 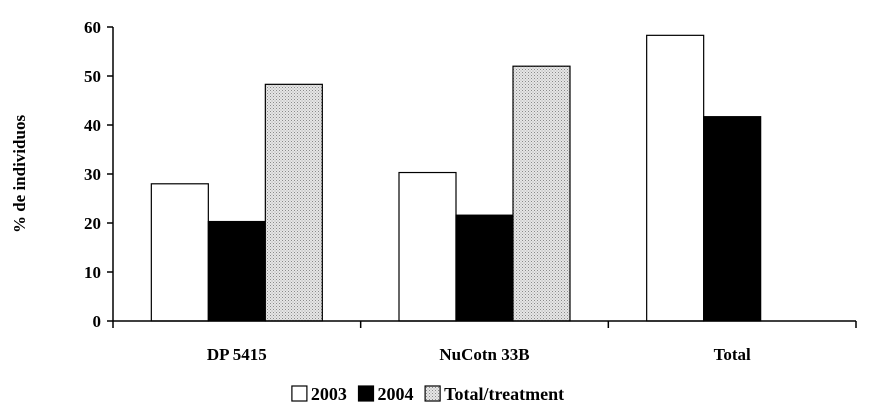 What do you see at coordinates (237, 354) in the screenshot?
I see `x-category-label: DP 5415` at bounding box center [237, 354].